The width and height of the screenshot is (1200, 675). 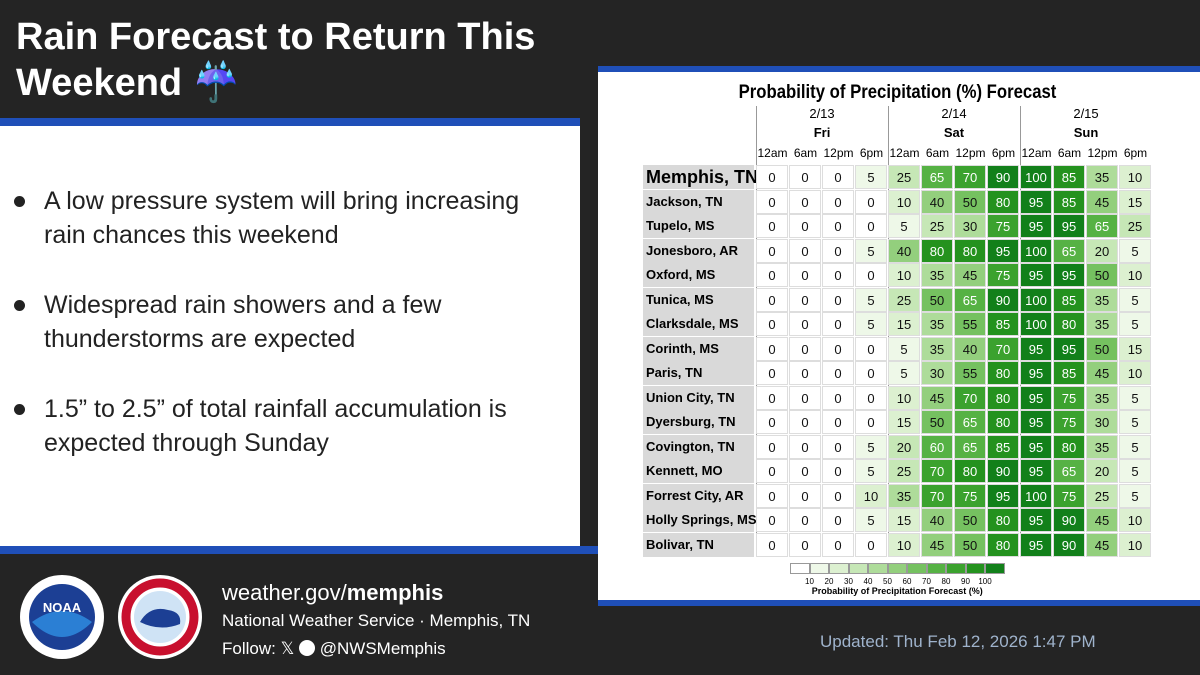 What do you see at coordinates (698, 299) in the screenshot?
I see `city-name: Tunica, MS` at bounding box center [698, 299].